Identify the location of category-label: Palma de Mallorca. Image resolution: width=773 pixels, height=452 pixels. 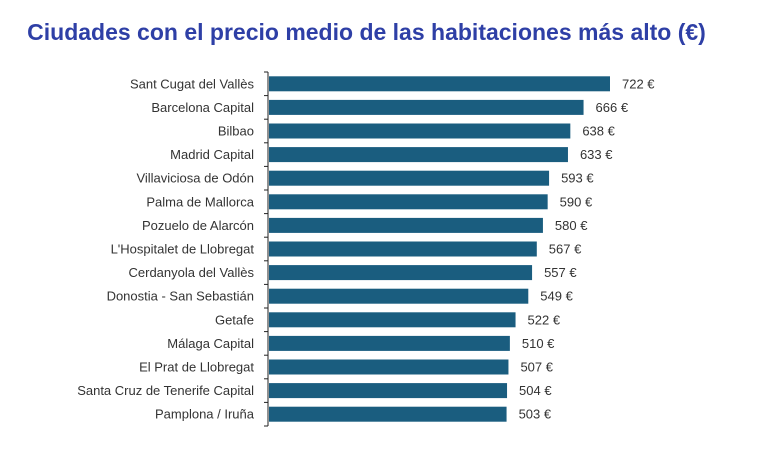
(200, 201).